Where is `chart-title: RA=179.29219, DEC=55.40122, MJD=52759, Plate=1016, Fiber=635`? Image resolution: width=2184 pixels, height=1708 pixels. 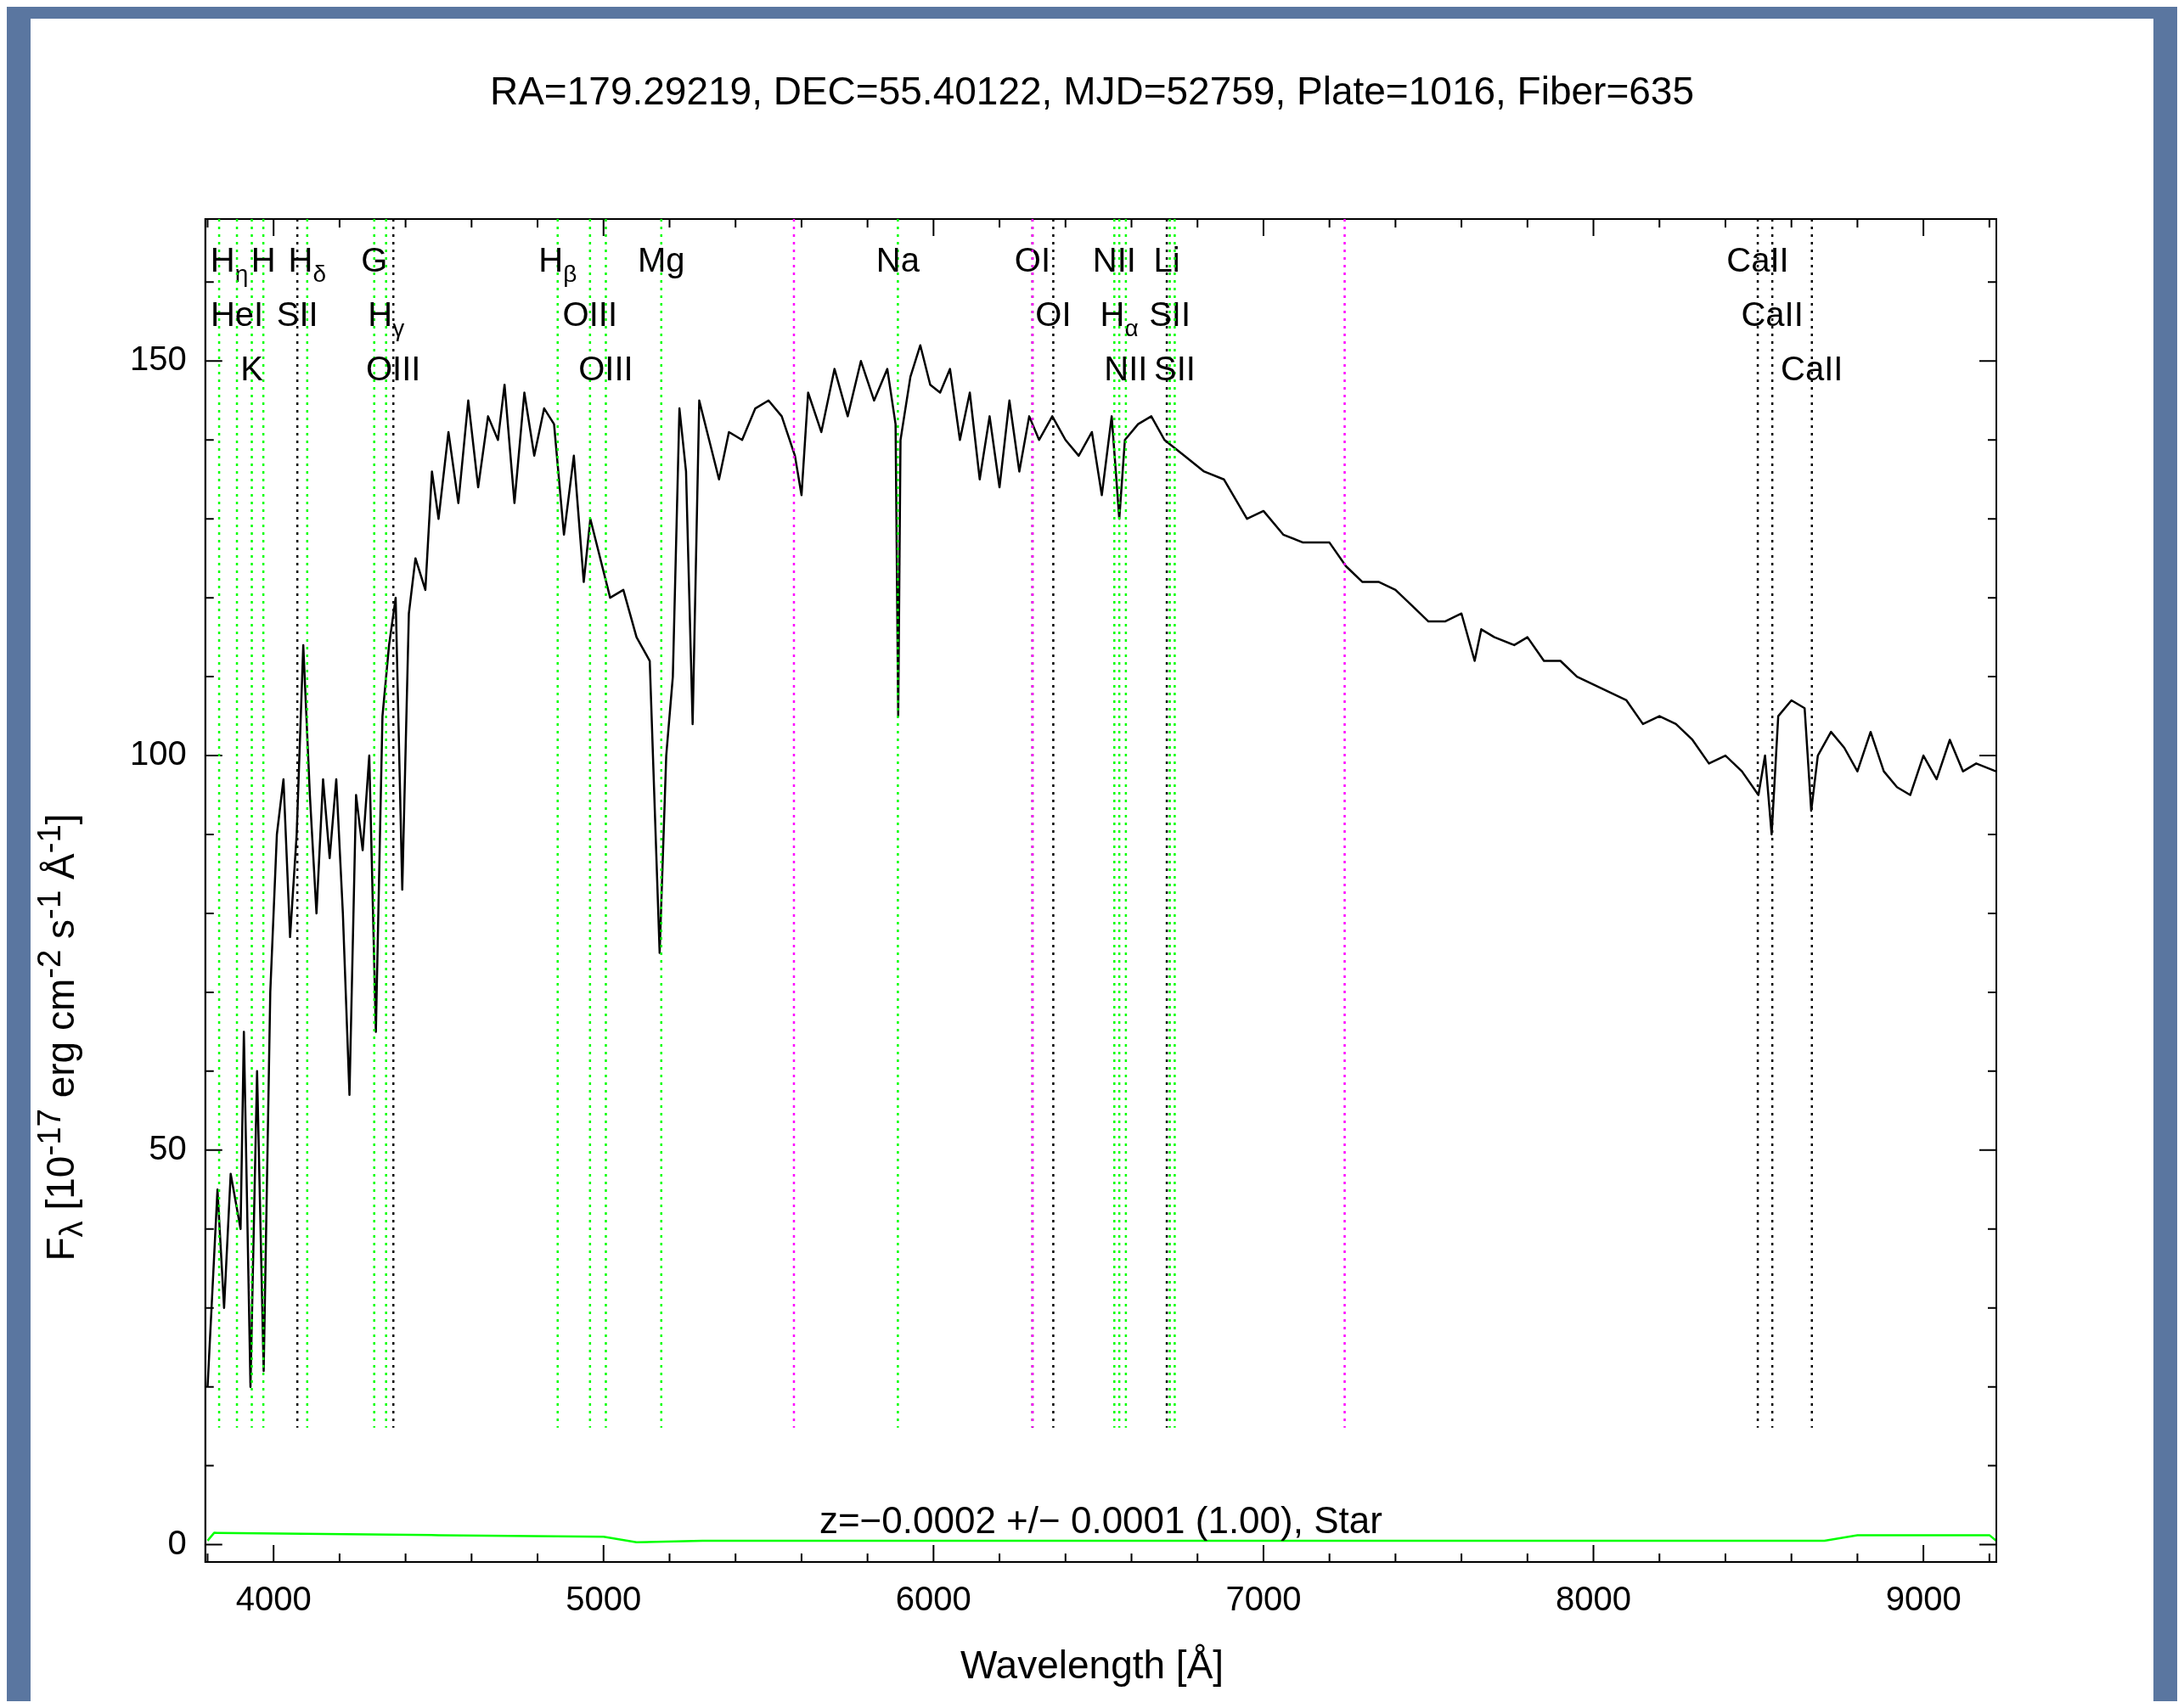 chart-title: RA=179.29219, DEC=55.40122, MJD=52759, Plate=1016, Fiber=635 is located at coordinates (1092, 91).